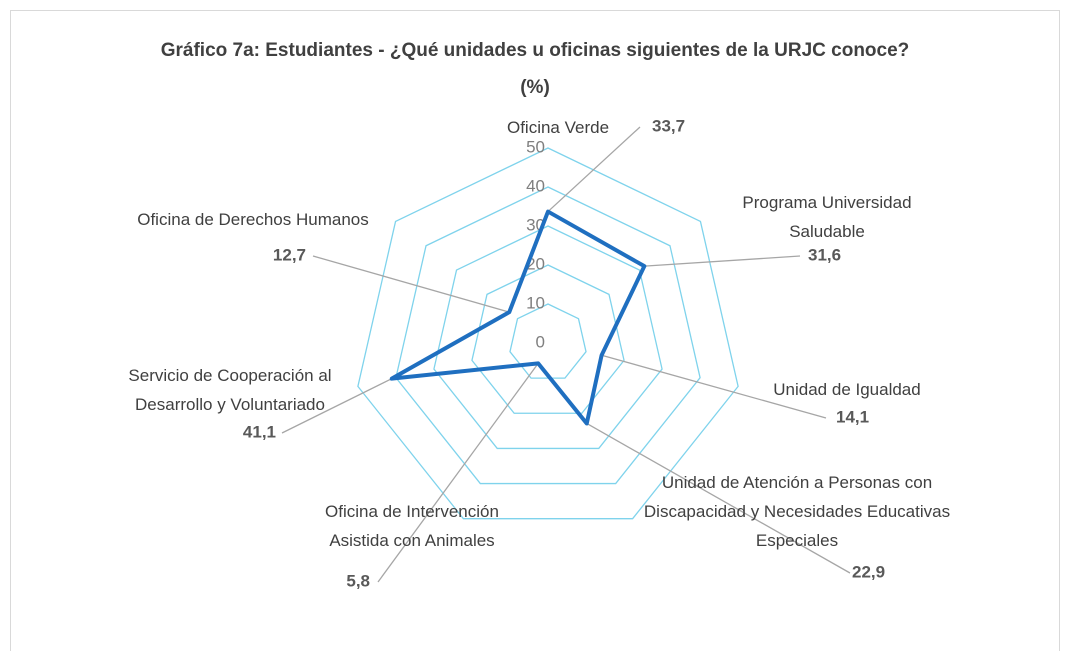  Describe the element at coordinates (868, 571) in the screenshot. I see `value-label: 22,9` at that location.